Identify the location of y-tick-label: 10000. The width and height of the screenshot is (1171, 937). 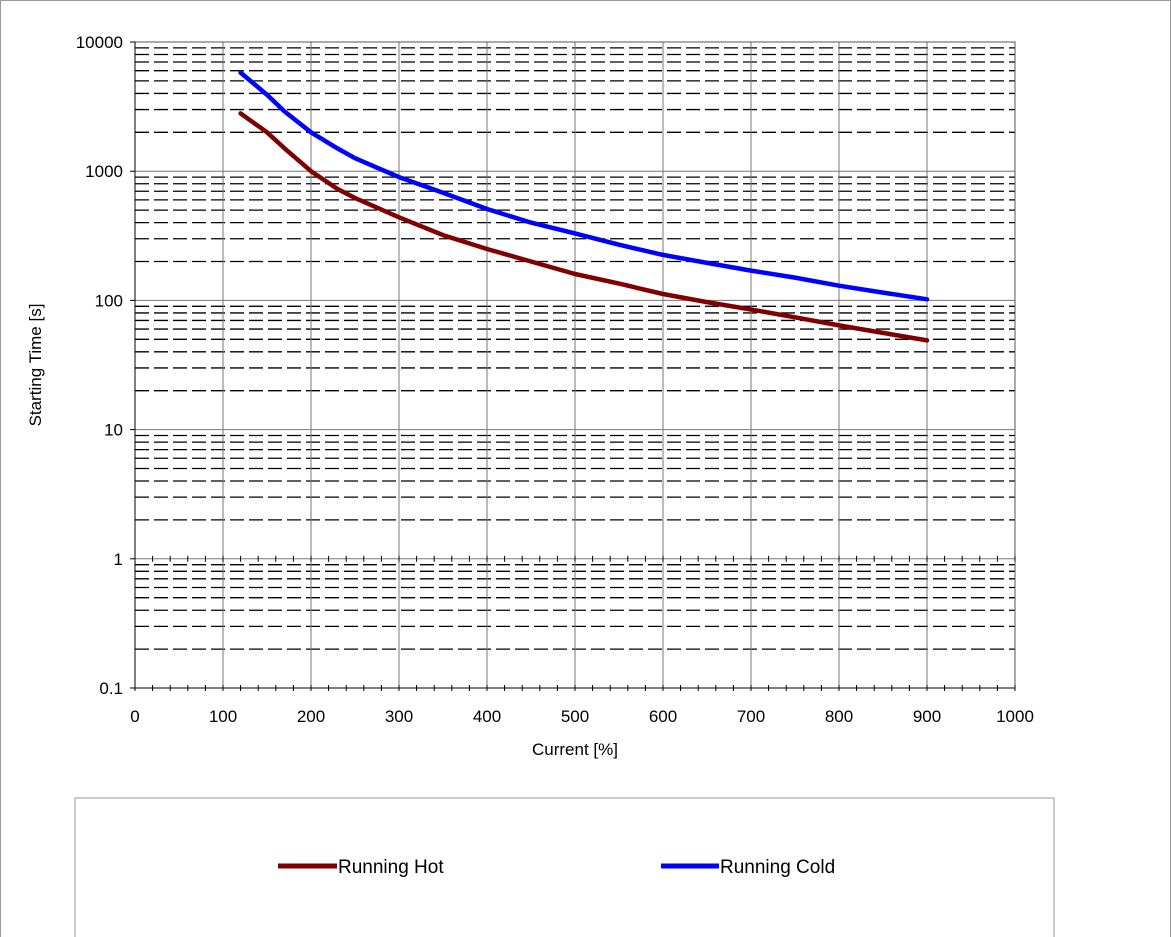
(99, 42).